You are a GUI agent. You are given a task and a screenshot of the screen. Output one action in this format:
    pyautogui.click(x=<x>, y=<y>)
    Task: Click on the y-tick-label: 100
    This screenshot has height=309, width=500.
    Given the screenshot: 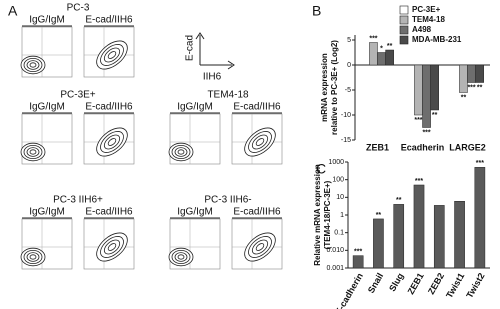 What is the action you would take?
    pyautogui.click(x=338, y=180)
    